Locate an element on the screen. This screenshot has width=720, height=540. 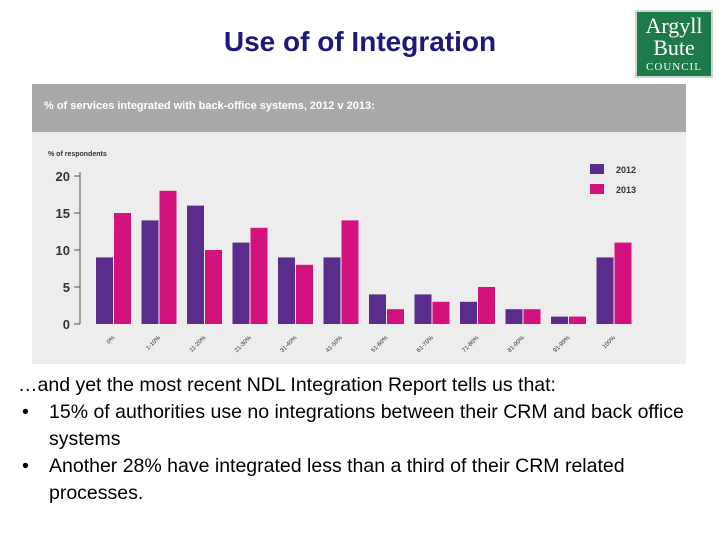
logo-line-3: COUNCIL is located at coordinates (674, 67).